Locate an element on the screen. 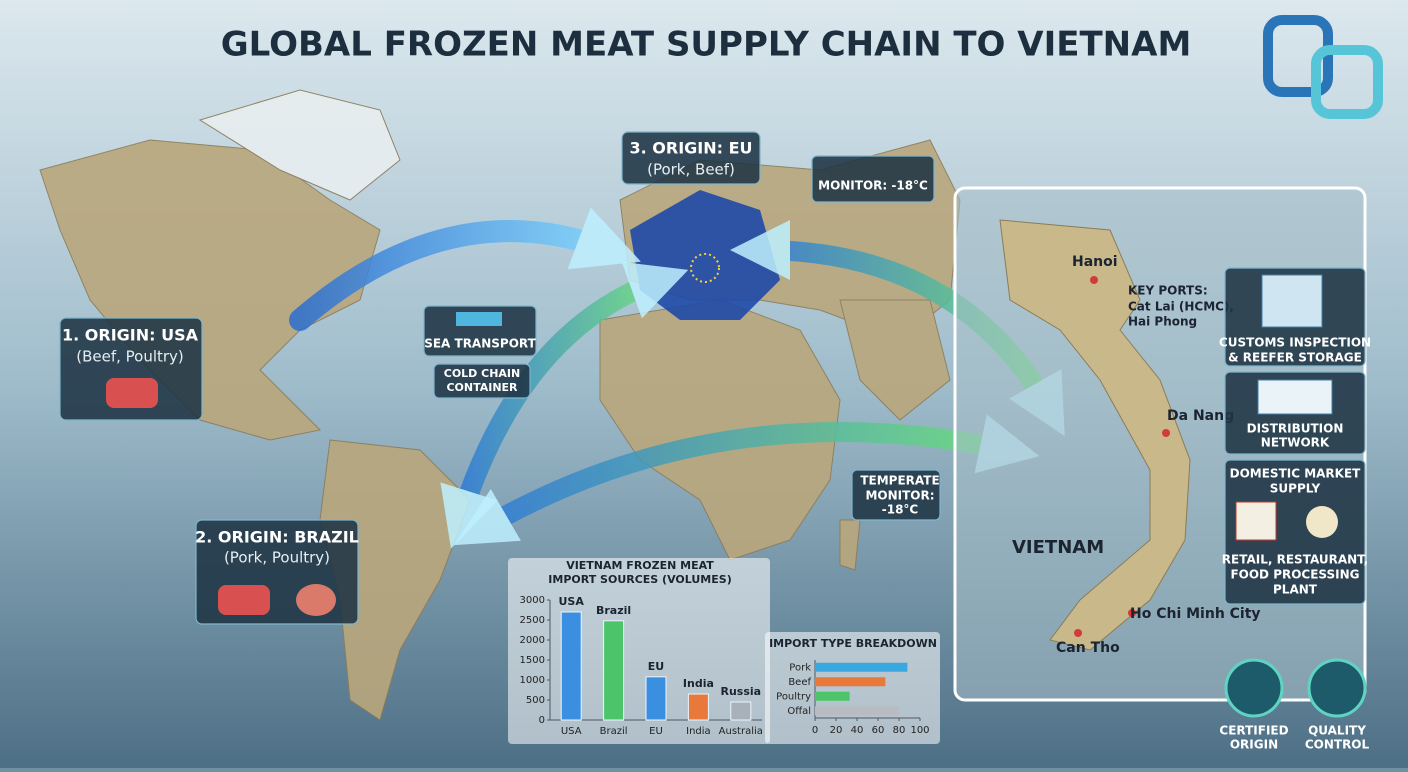 Image resolution: width=1408 pixels, height=772 pixels. chart-title: VIETNAM FROZEN MEAT is located at coordinates (640, 565).